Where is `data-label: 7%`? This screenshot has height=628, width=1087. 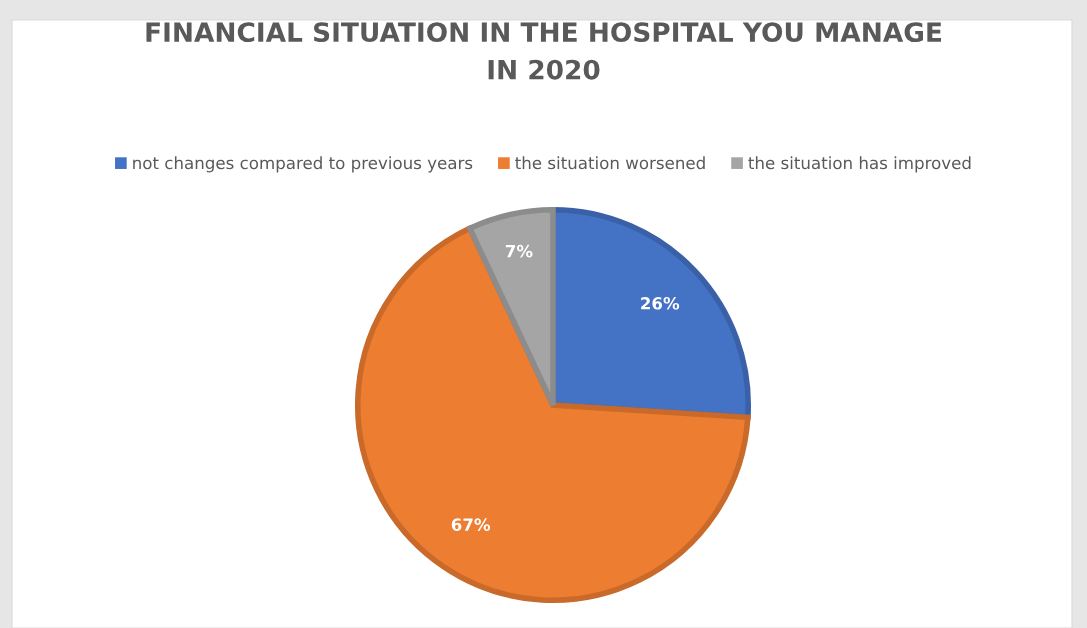
data-label: 7% is located at coordinates (519, 251).